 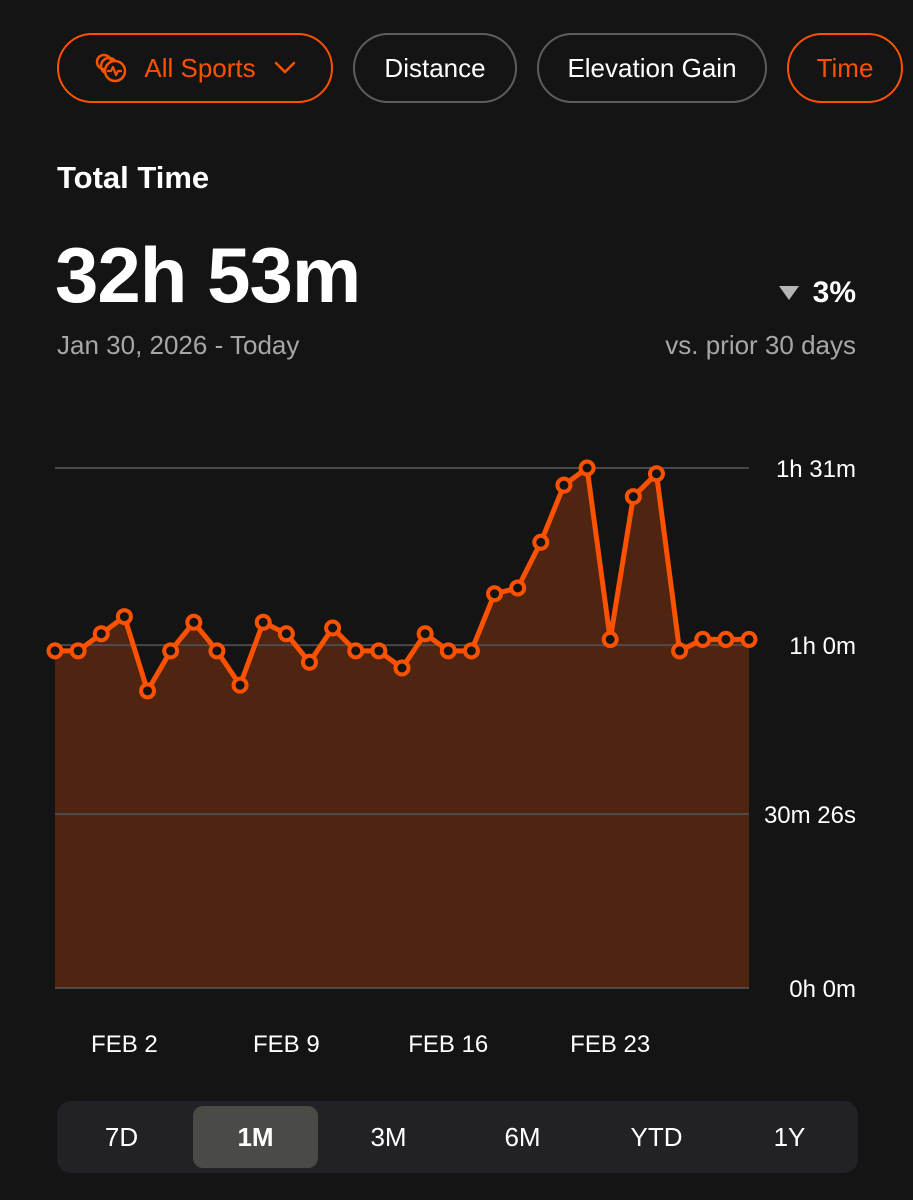 I want to click on compare-label: vs. prior 30 days, so click(x=760, y=345).